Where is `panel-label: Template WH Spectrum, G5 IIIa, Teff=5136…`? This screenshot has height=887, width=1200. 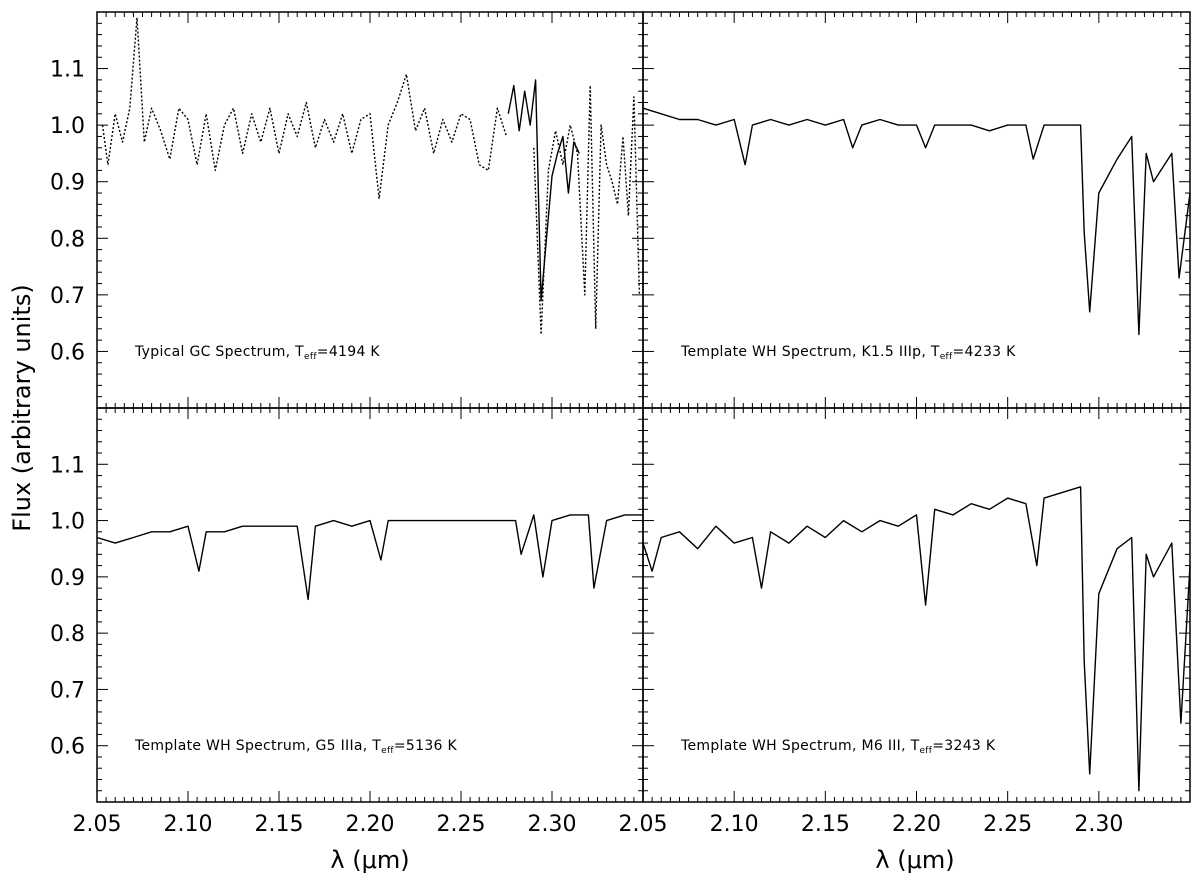 panel-label: Template WH Spectrum, G5 IIIa, Teff=5136… is located at coordinates (296, 747).